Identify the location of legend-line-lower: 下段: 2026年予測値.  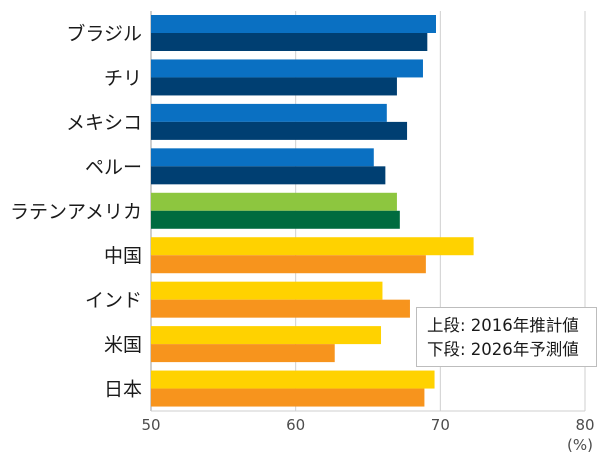
(503, 349).